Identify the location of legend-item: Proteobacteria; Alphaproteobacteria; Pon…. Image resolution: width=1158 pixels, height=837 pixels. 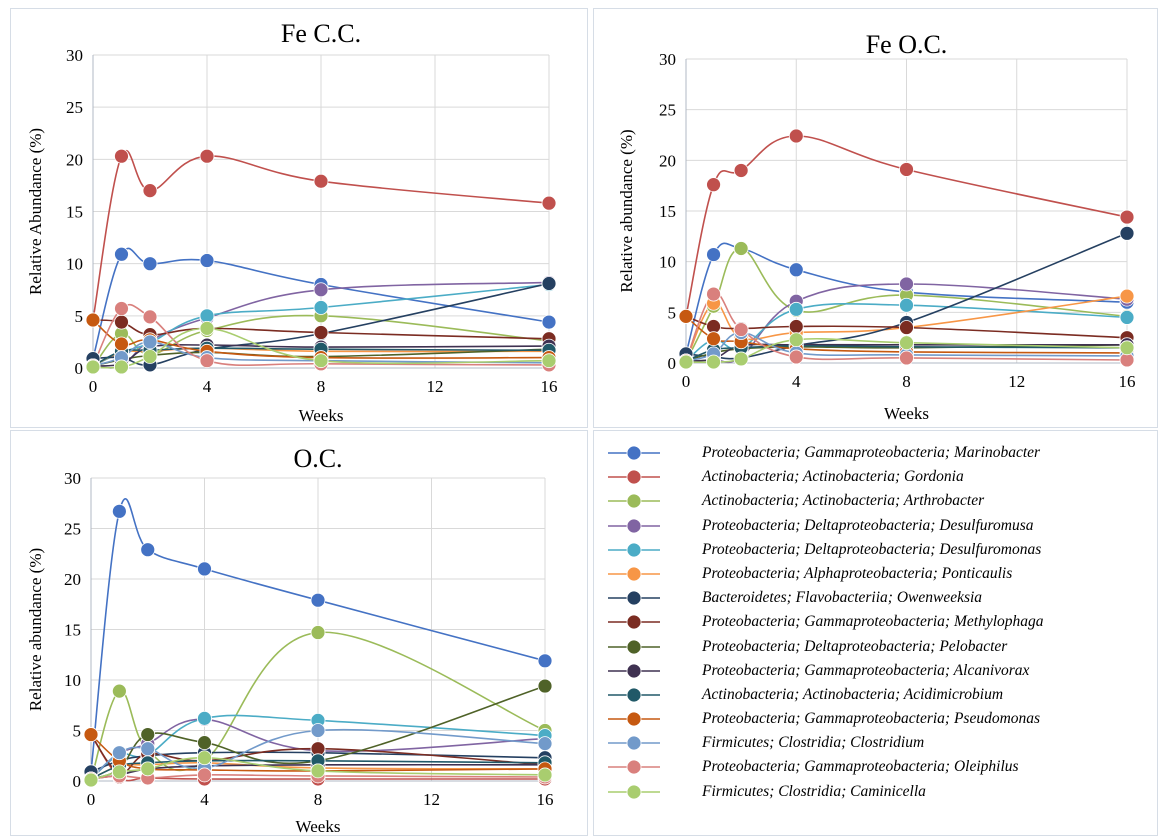
(874, 574).